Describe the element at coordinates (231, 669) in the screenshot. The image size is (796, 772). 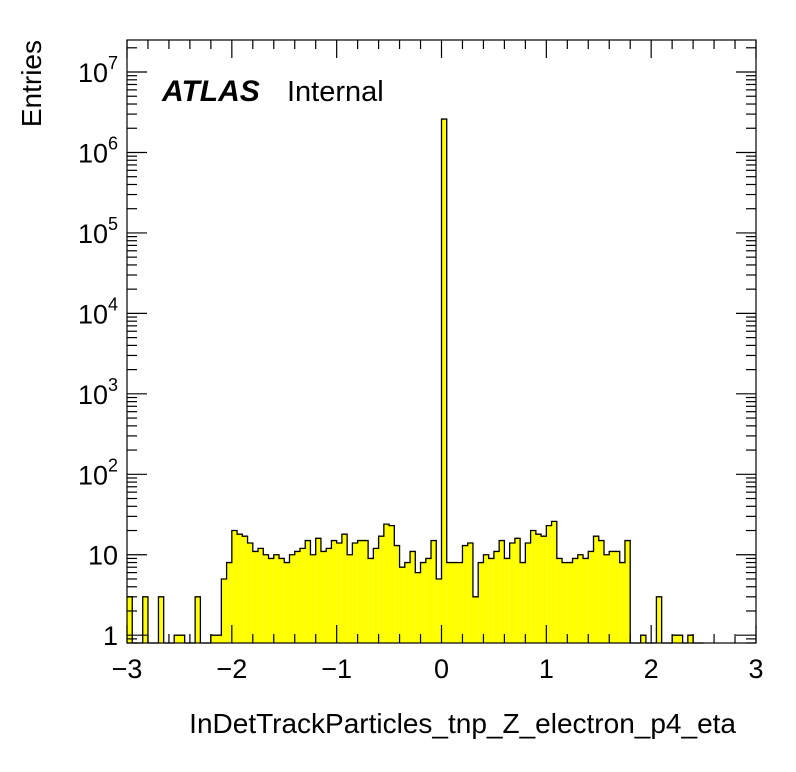
I see `x-tick-label: −2` at that location.